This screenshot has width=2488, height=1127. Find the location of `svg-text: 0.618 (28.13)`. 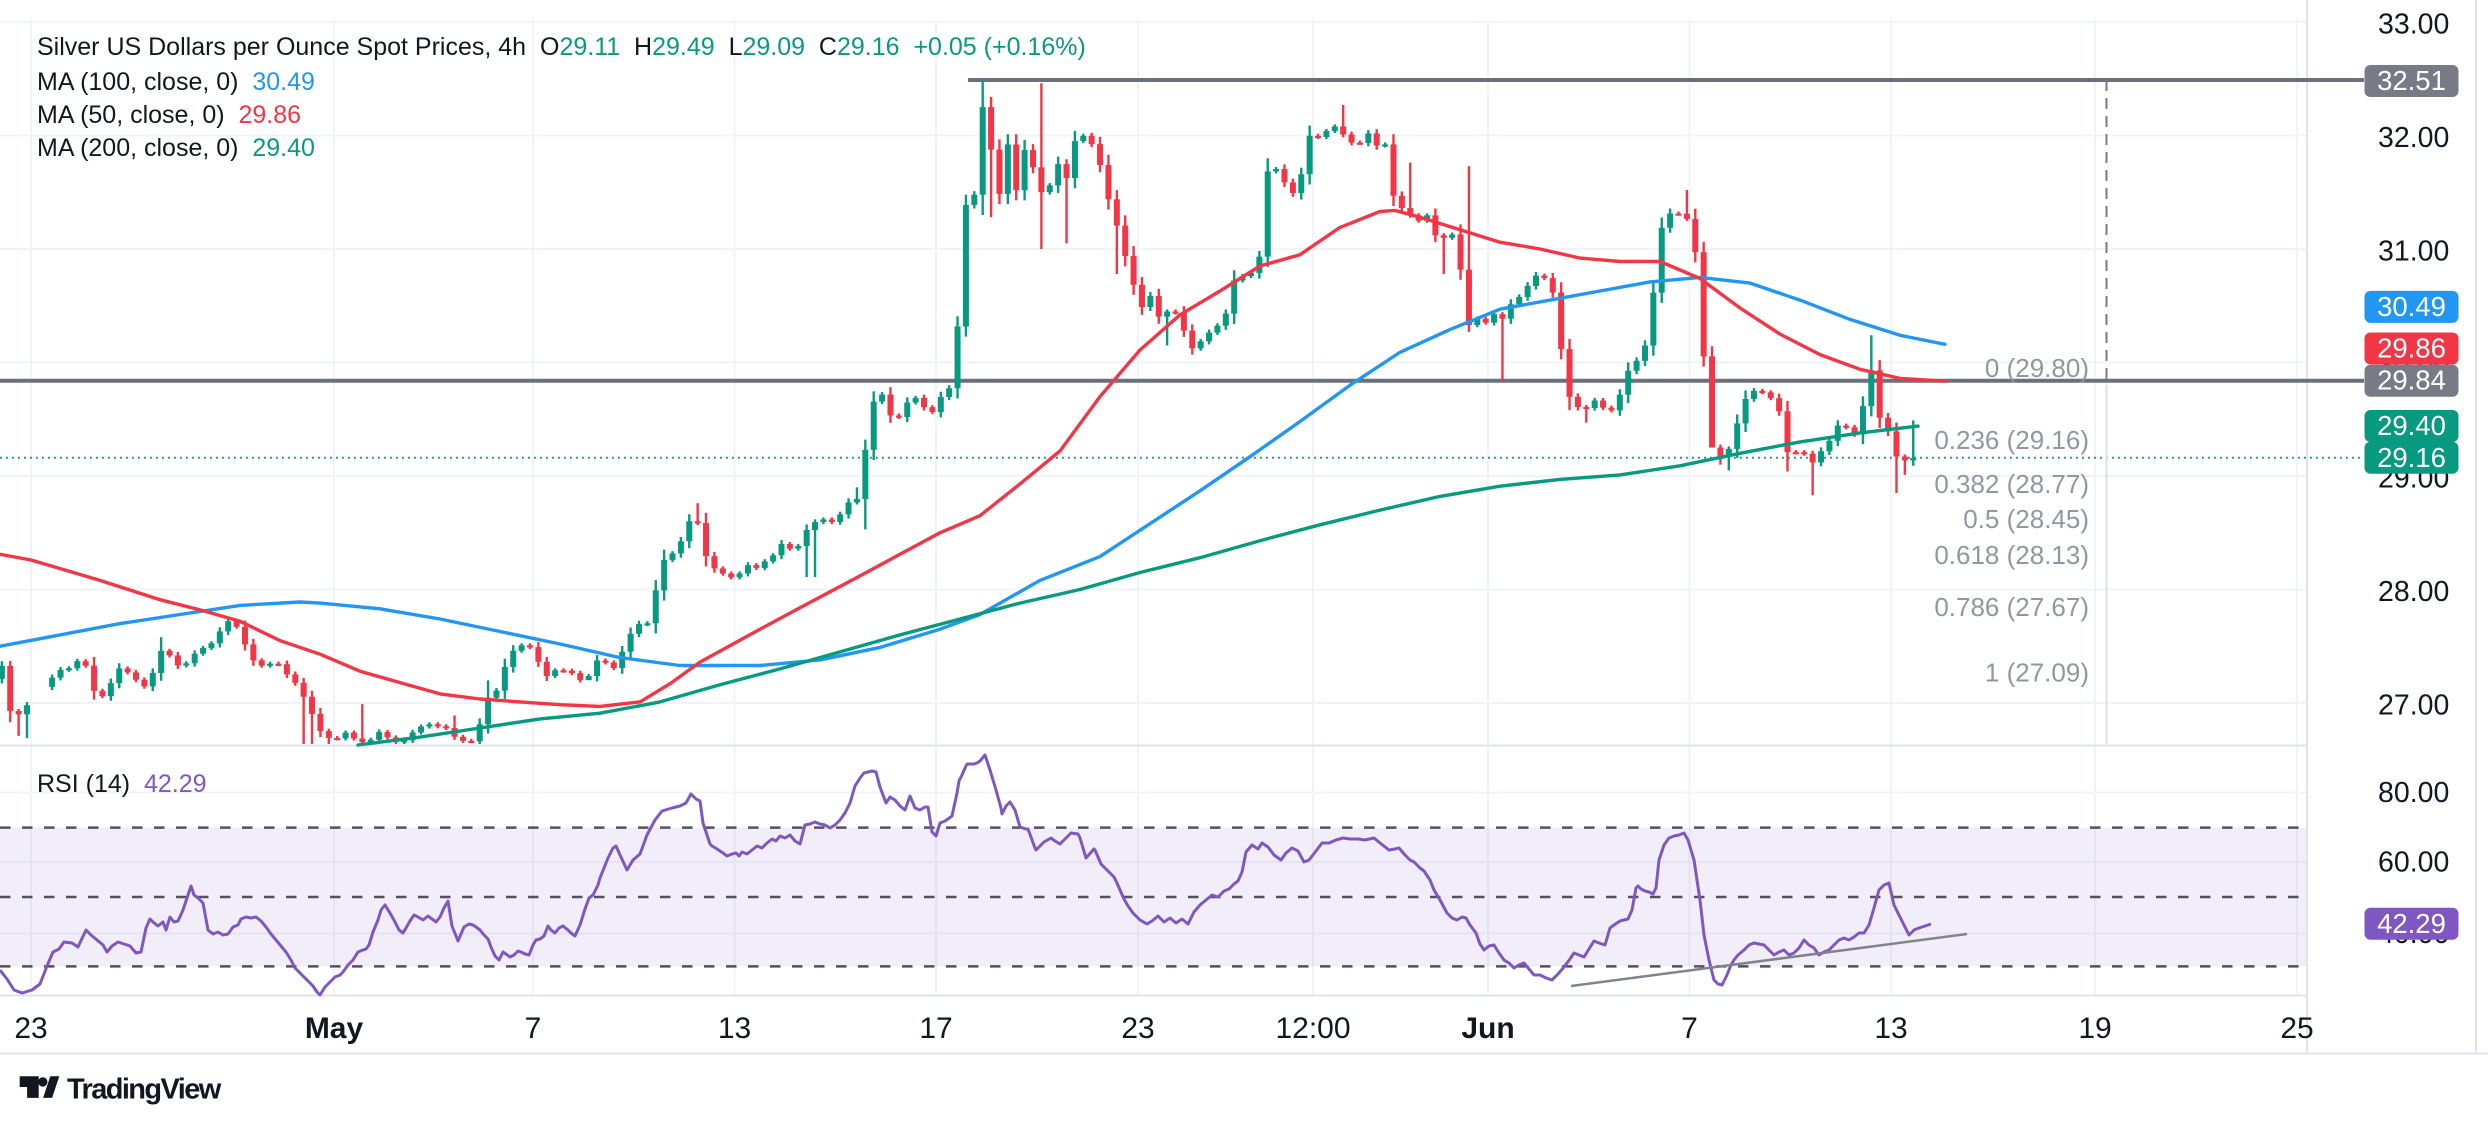

svg-text: 0.618 (28.13) is located at coordinates (2011, 555).